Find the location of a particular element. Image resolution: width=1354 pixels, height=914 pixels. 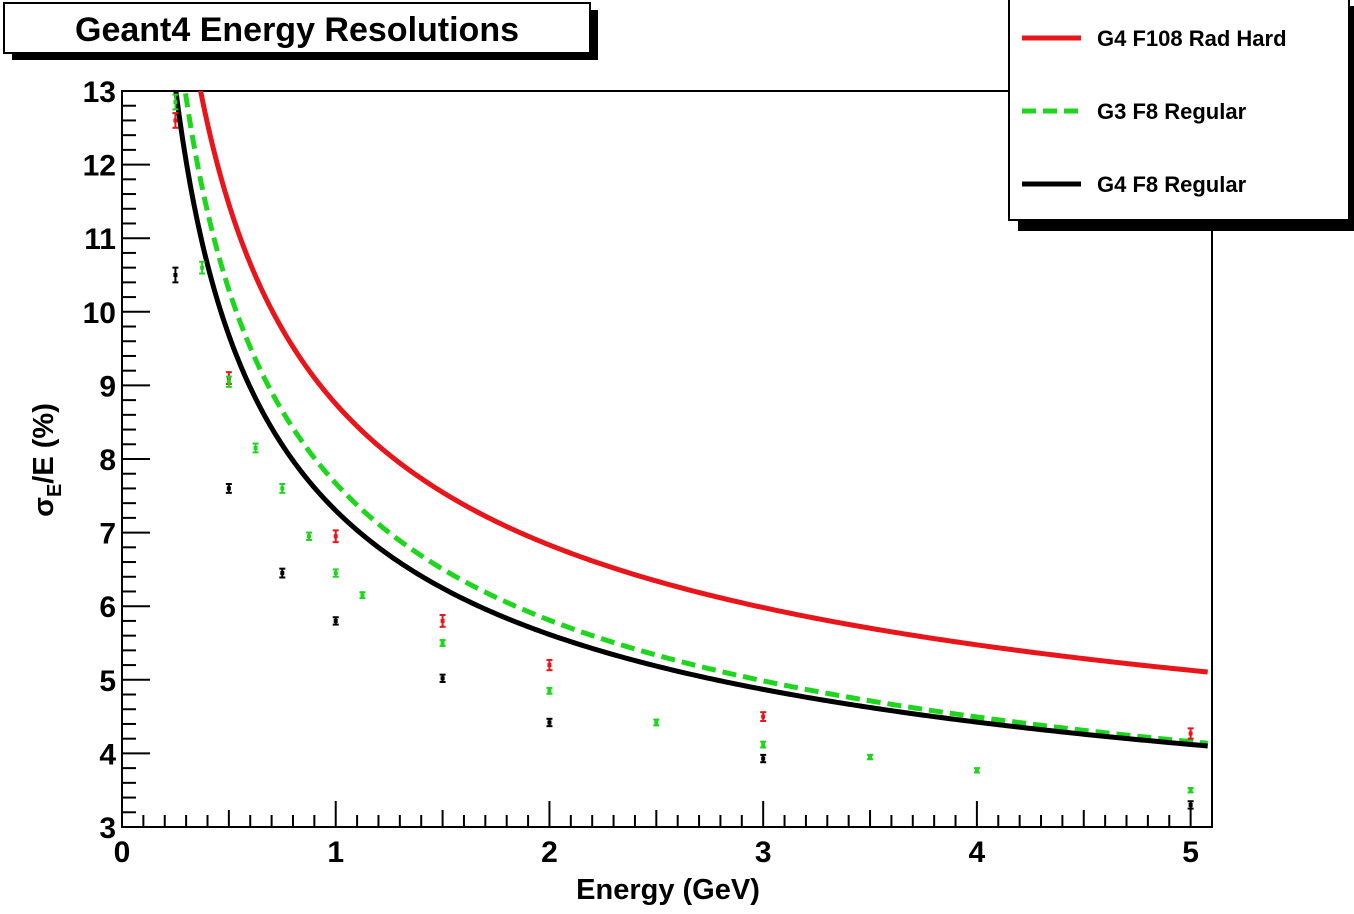

x-tick-label: 4 is located at coordinates (977, 852).